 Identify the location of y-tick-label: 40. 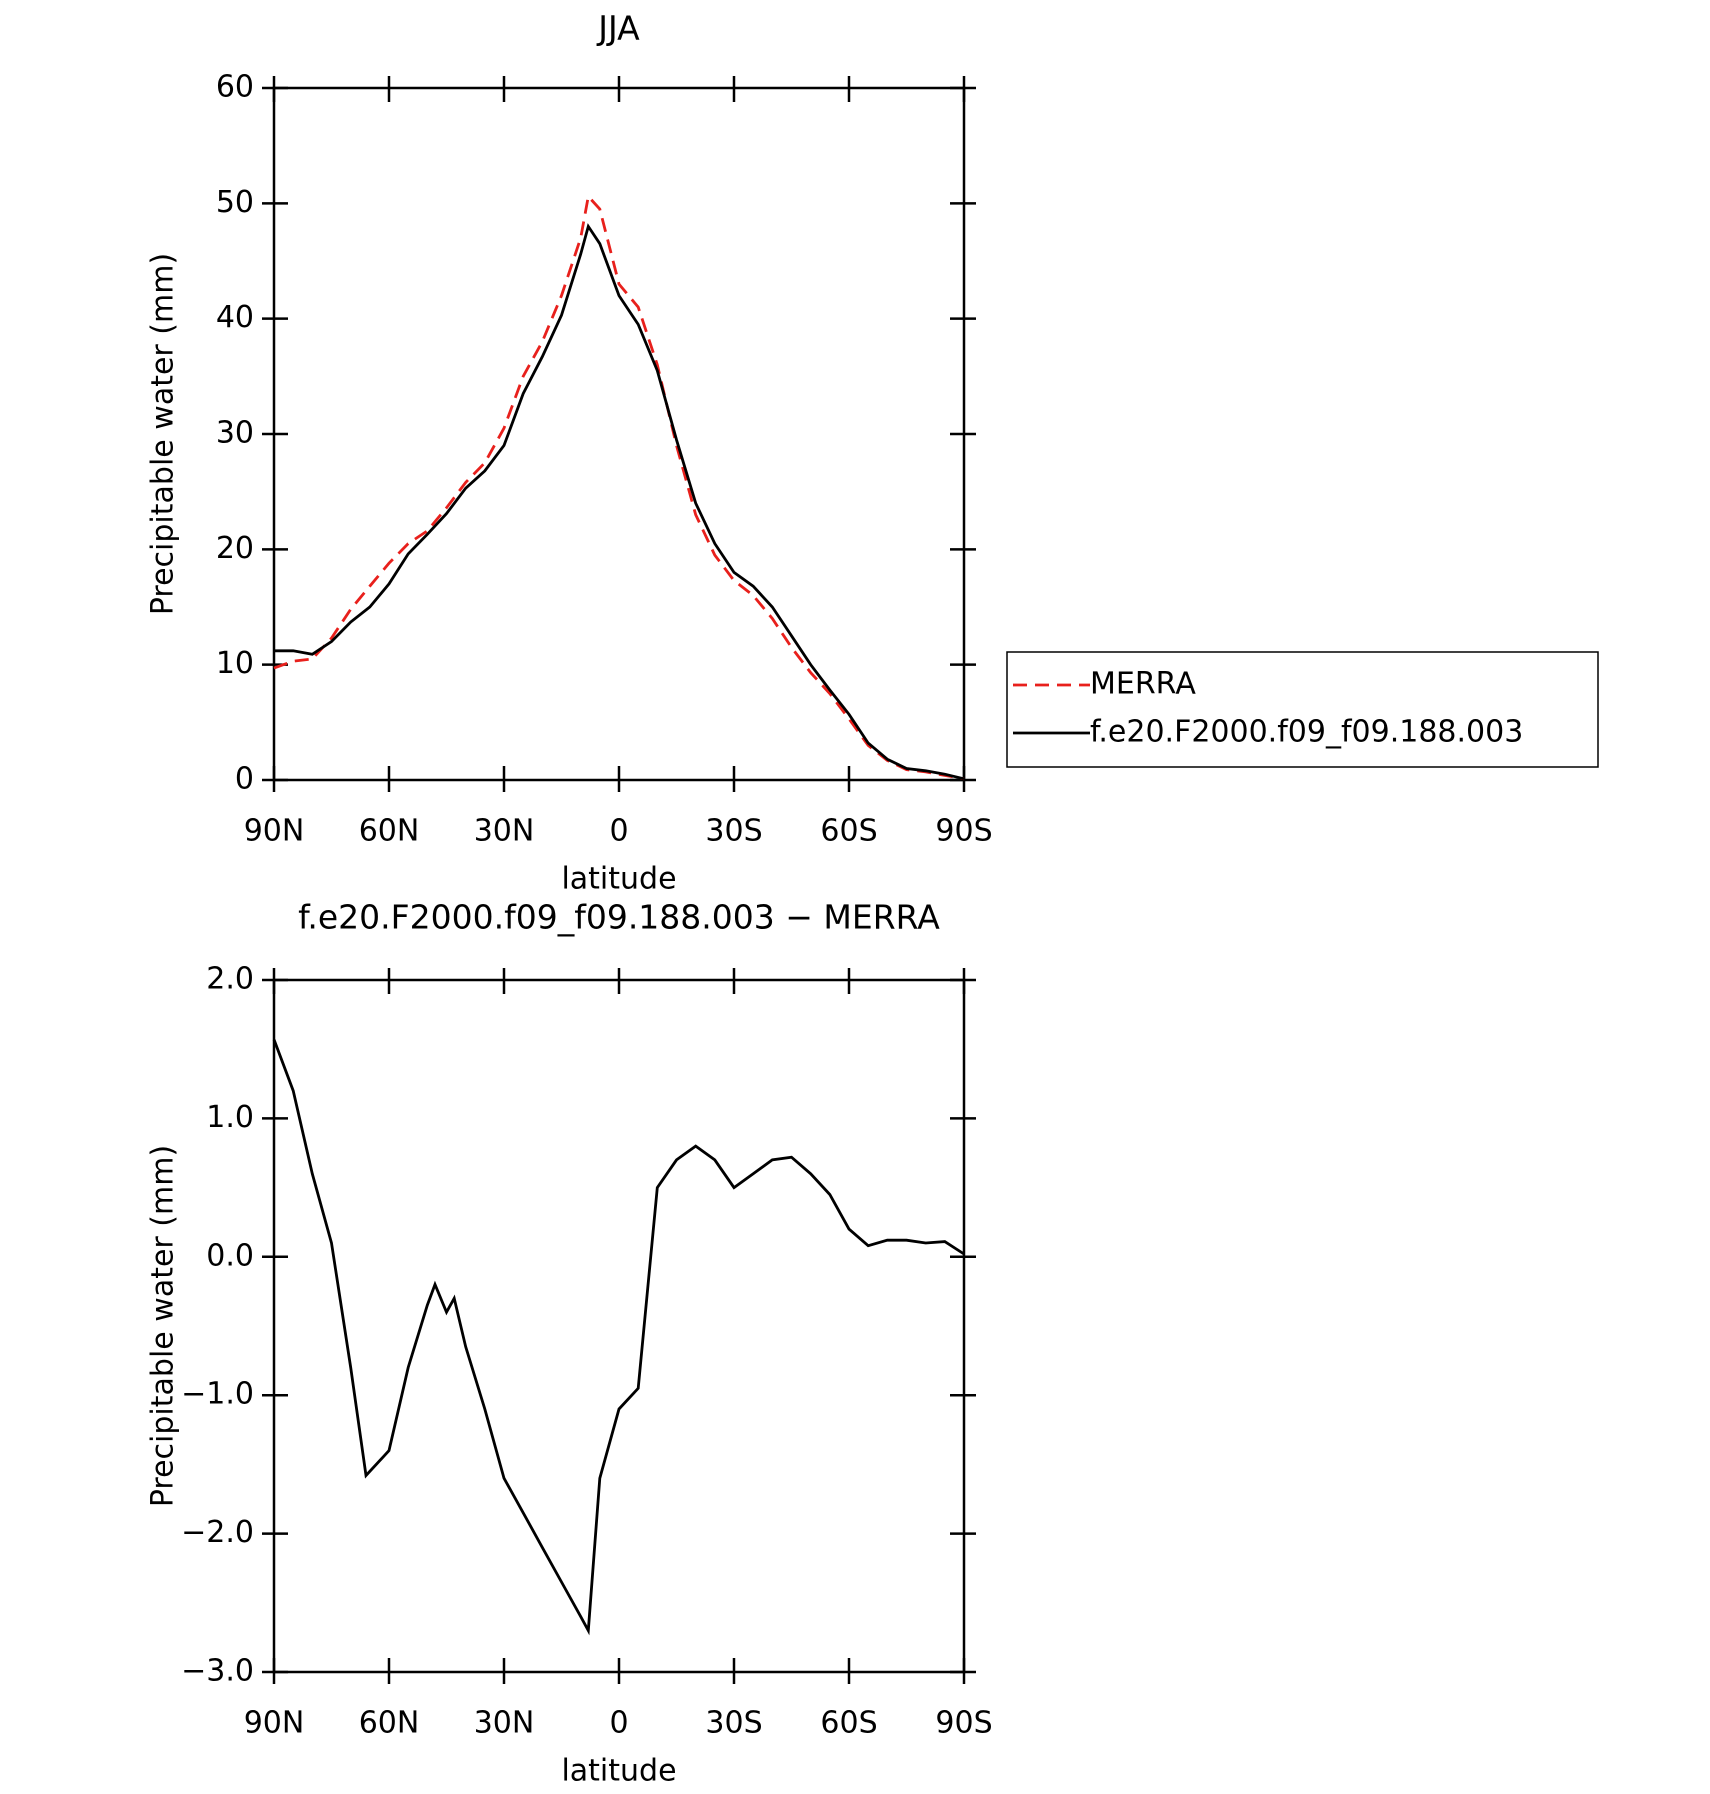
(235, 317).